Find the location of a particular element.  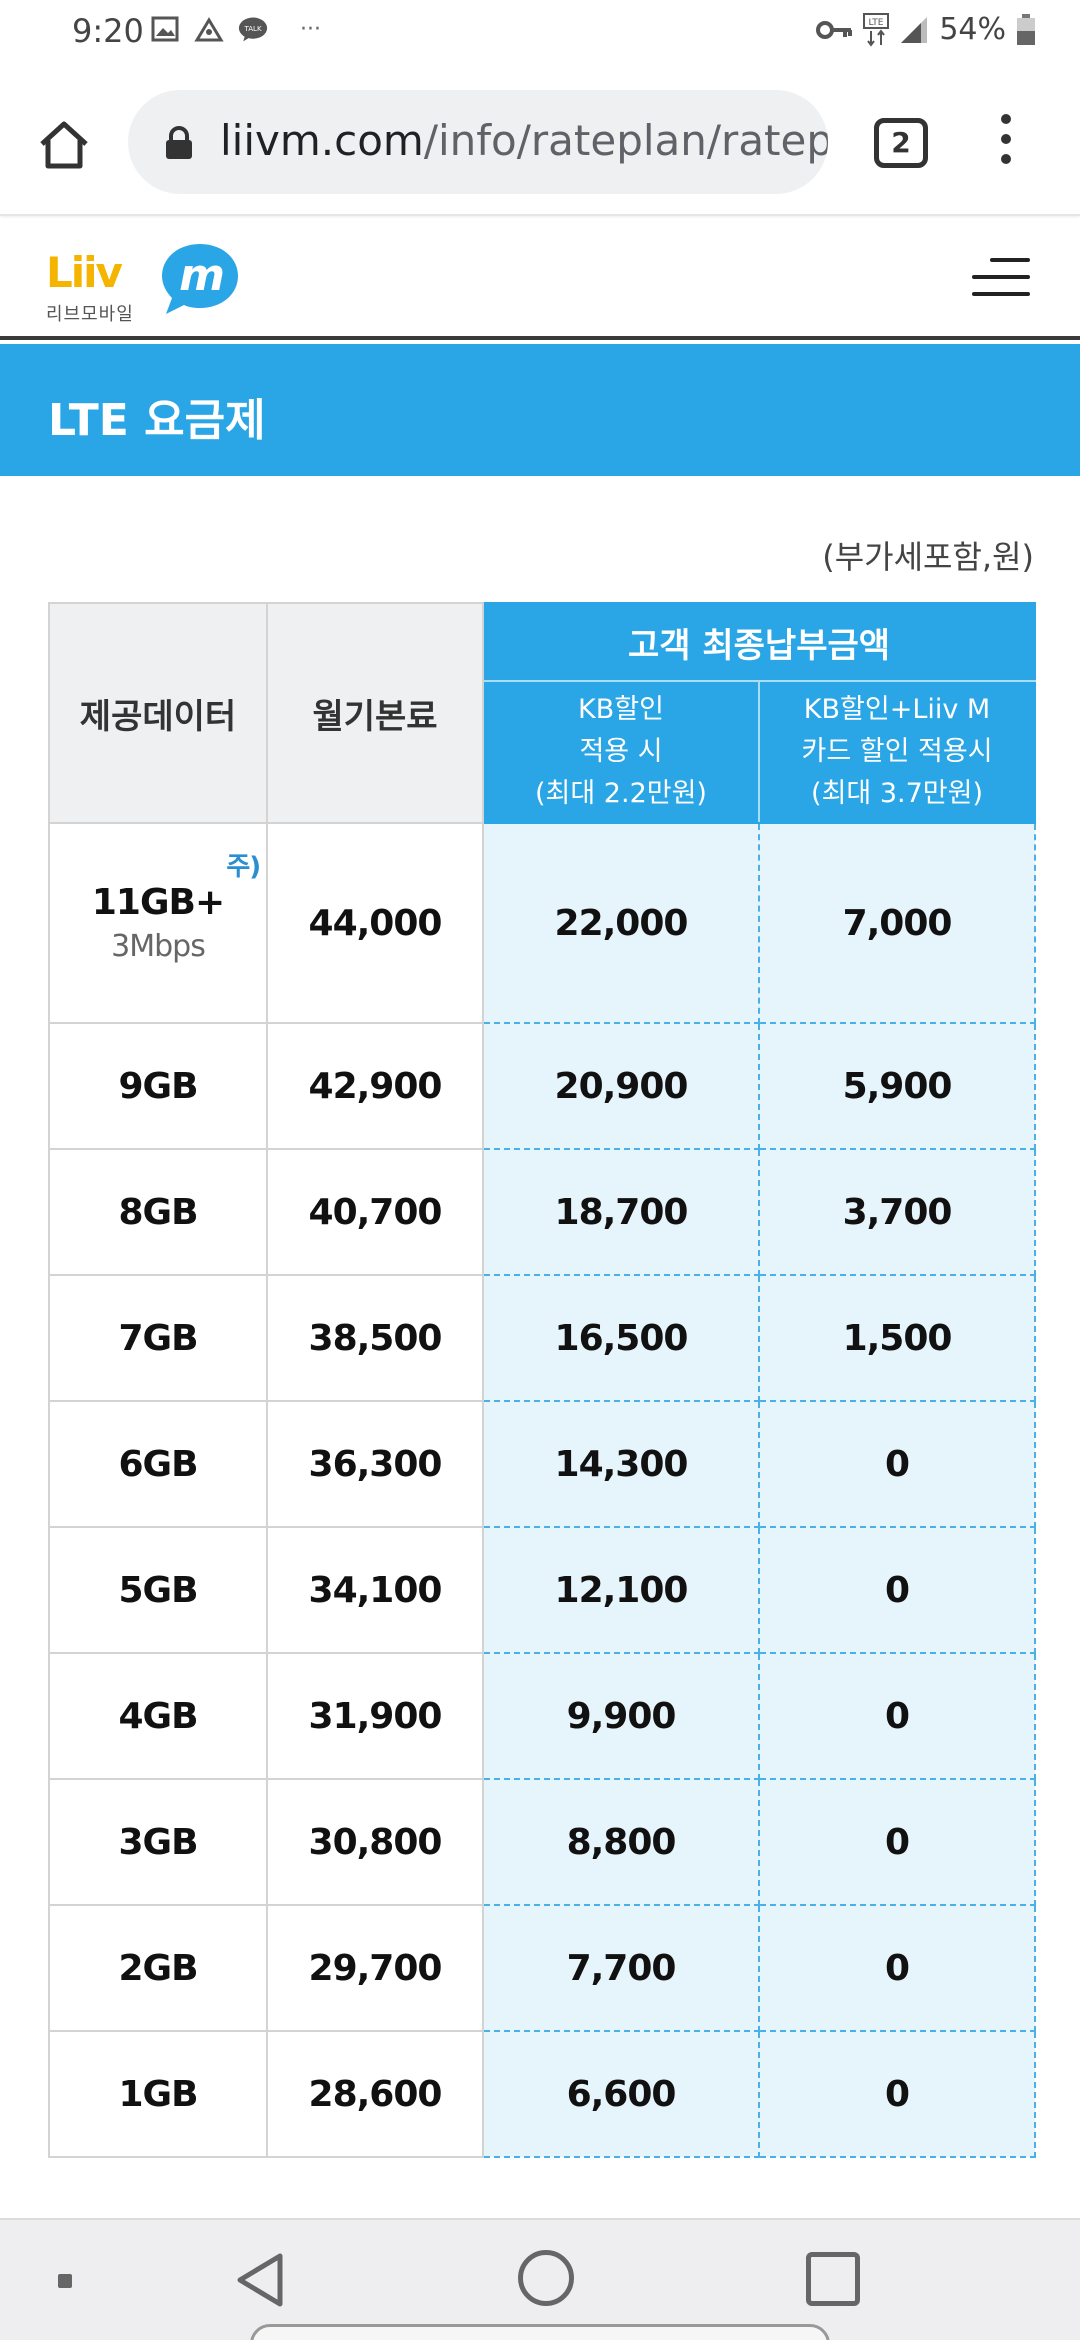

cell-kb-card: 1,500 is located at coordinates (897, 1338).